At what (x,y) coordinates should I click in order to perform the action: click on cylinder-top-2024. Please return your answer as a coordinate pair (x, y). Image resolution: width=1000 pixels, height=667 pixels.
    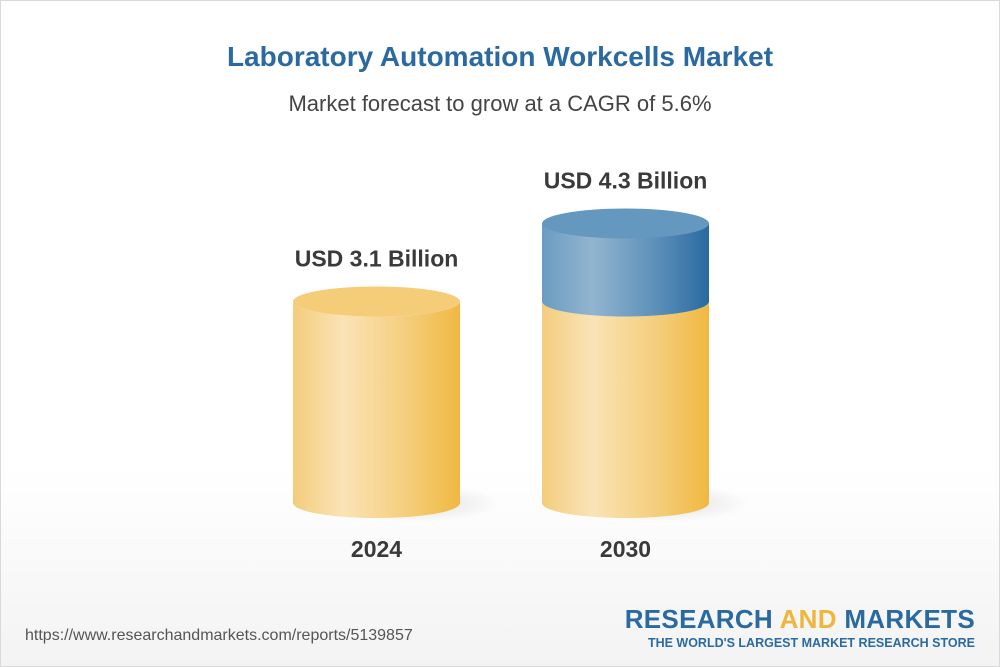
    Looking at the image, I should click on (376, 301).